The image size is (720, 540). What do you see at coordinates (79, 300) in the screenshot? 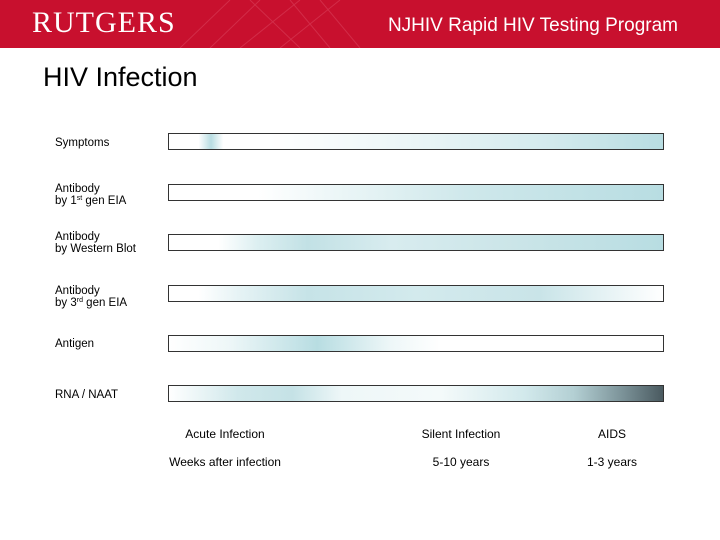
I see `row-label-sup: rd` at bounding box center [79, 300].